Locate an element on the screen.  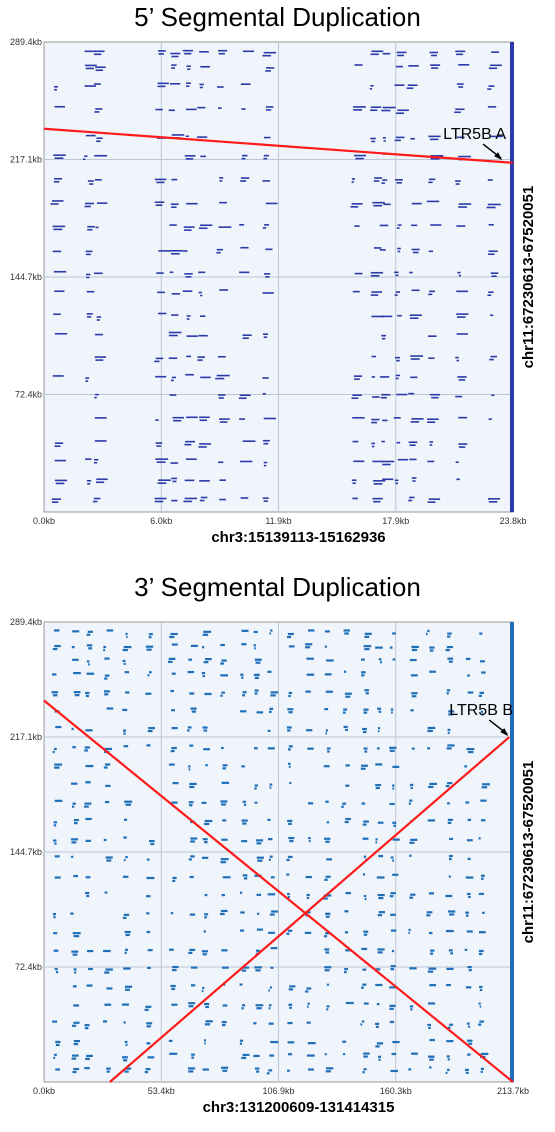
annotation-label: LTR5B A is located at coordinates (474, 134).